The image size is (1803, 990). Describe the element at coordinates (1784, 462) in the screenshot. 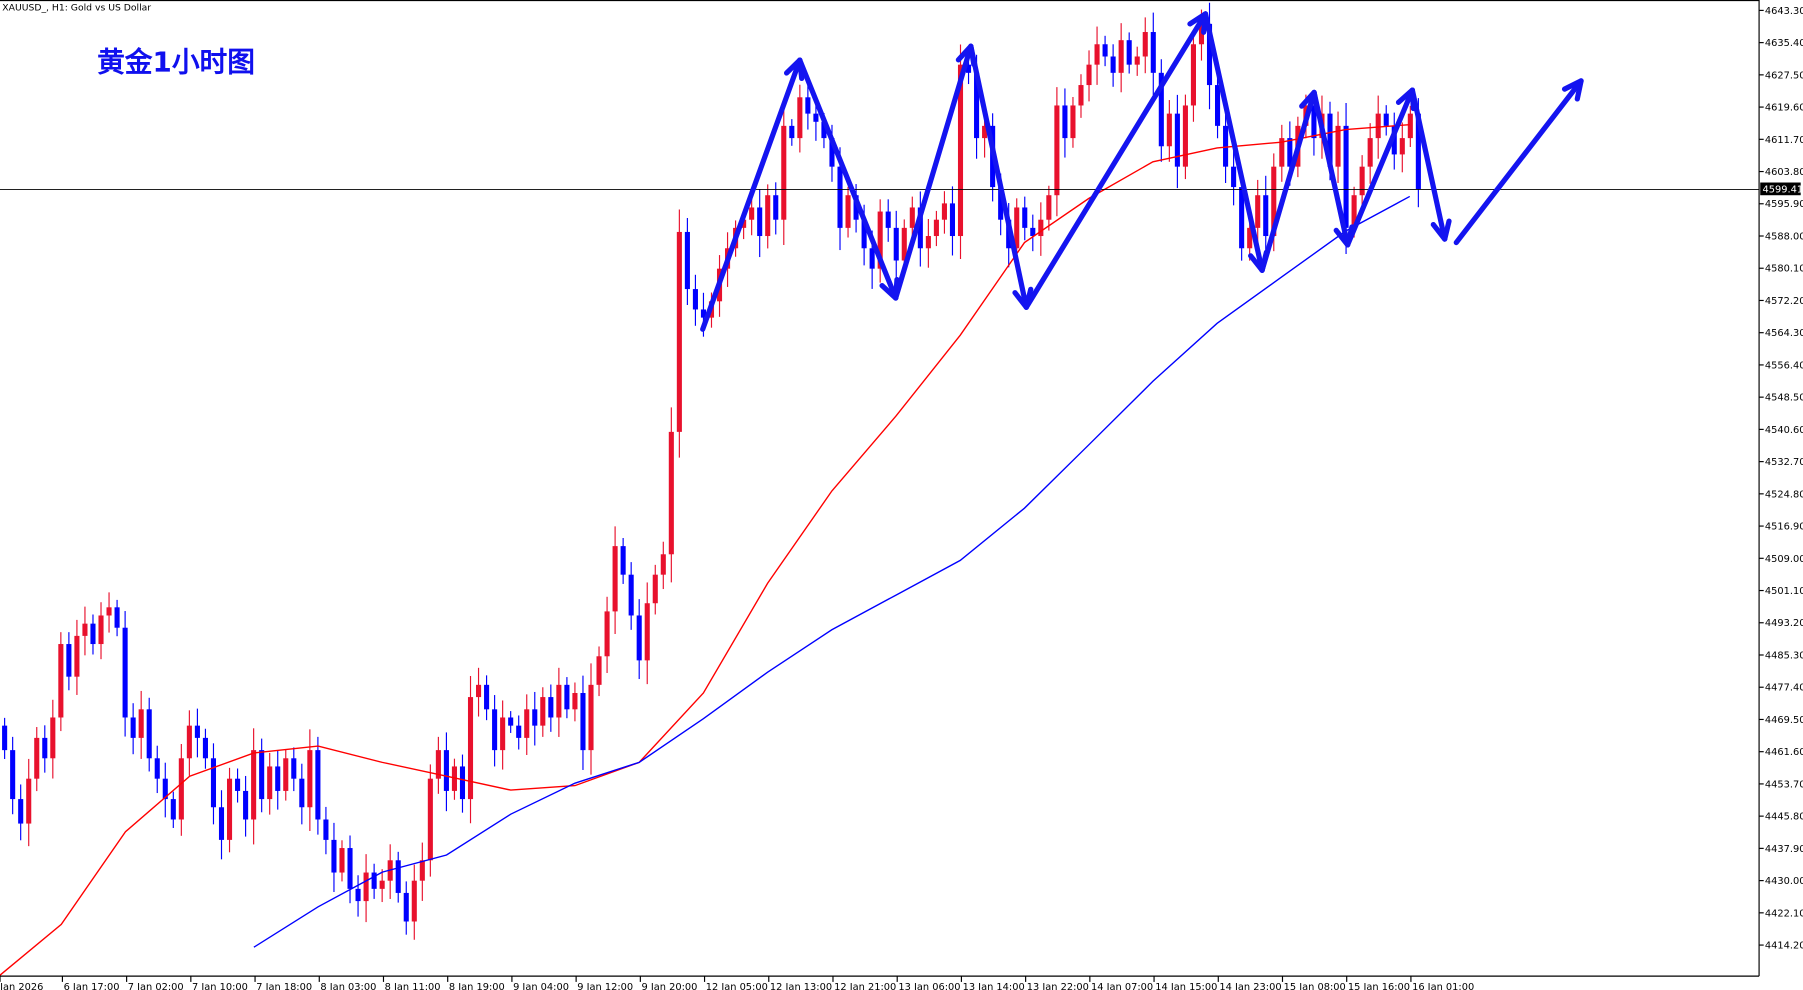

I see `price-tick-label: 4532.70` at that location.